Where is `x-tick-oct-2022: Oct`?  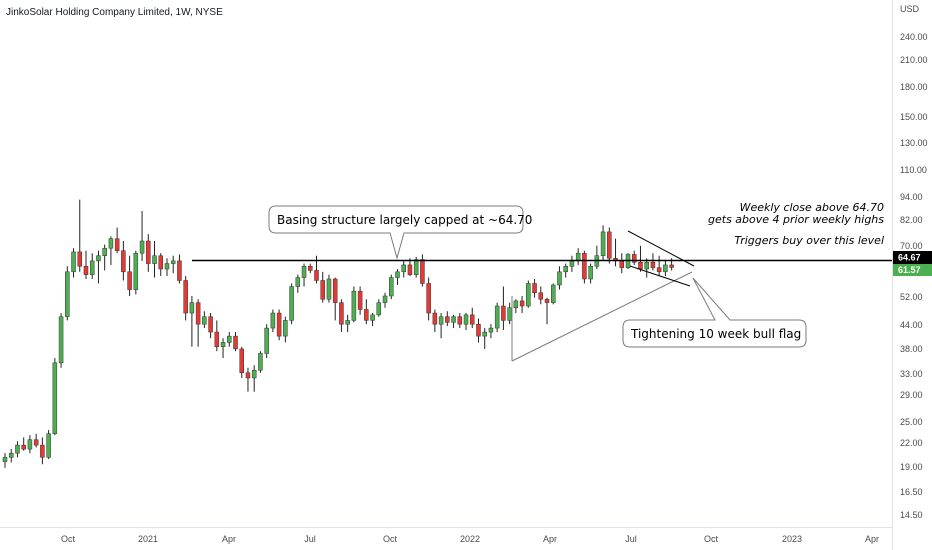 x-tick-oct-2022: Oct is located at coordinates (711, 539).